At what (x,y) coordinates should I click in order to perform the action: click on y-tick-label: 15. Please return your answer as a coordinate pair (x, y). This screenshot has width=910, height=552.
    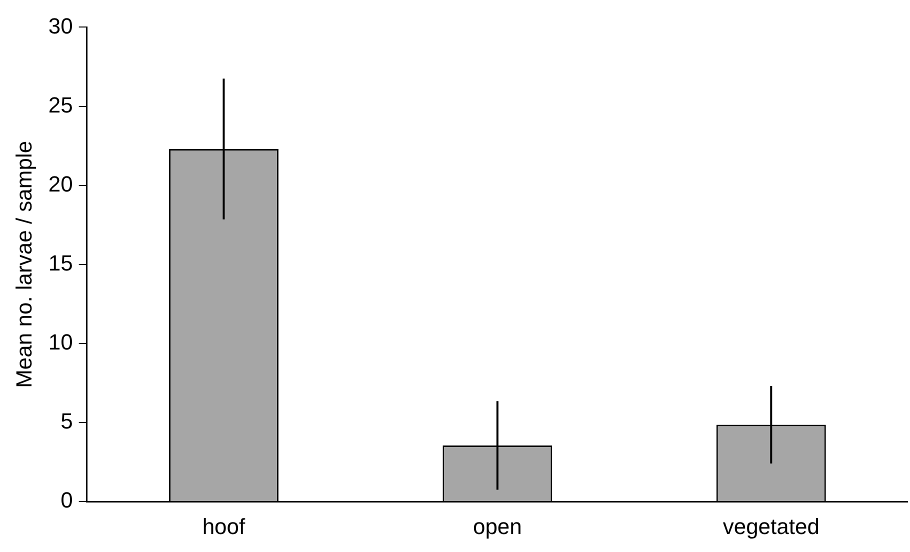
    Looking at the image, I should click on (60, 263).